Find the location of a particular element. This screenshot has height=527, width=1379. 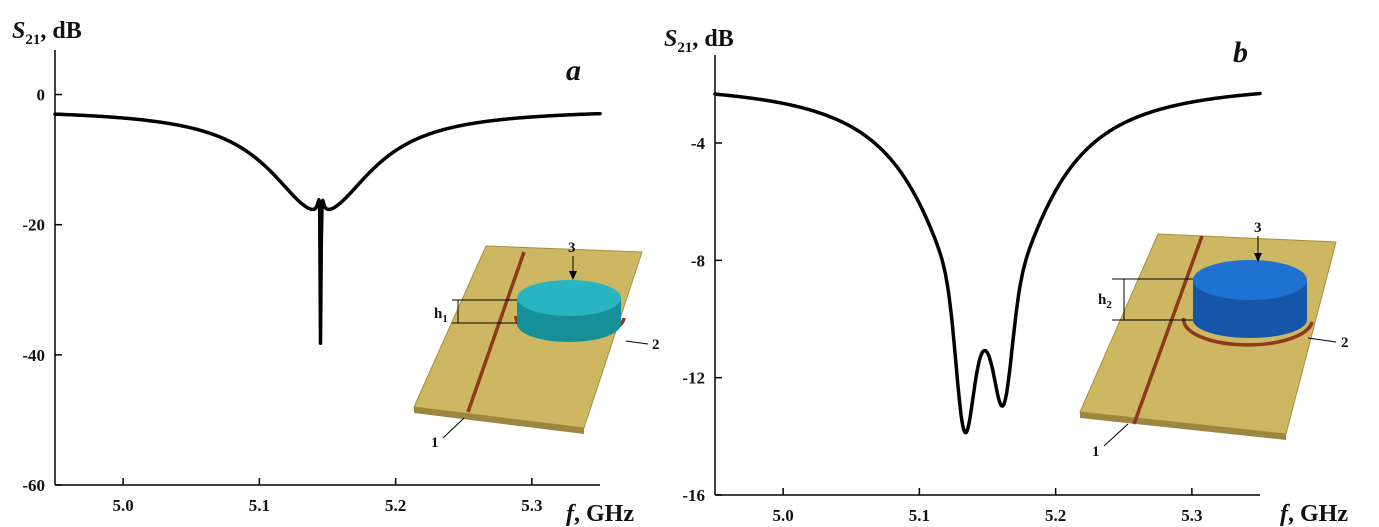

panel-b-x-tick-label: 5.3 is located at coordinates (1191, 515).